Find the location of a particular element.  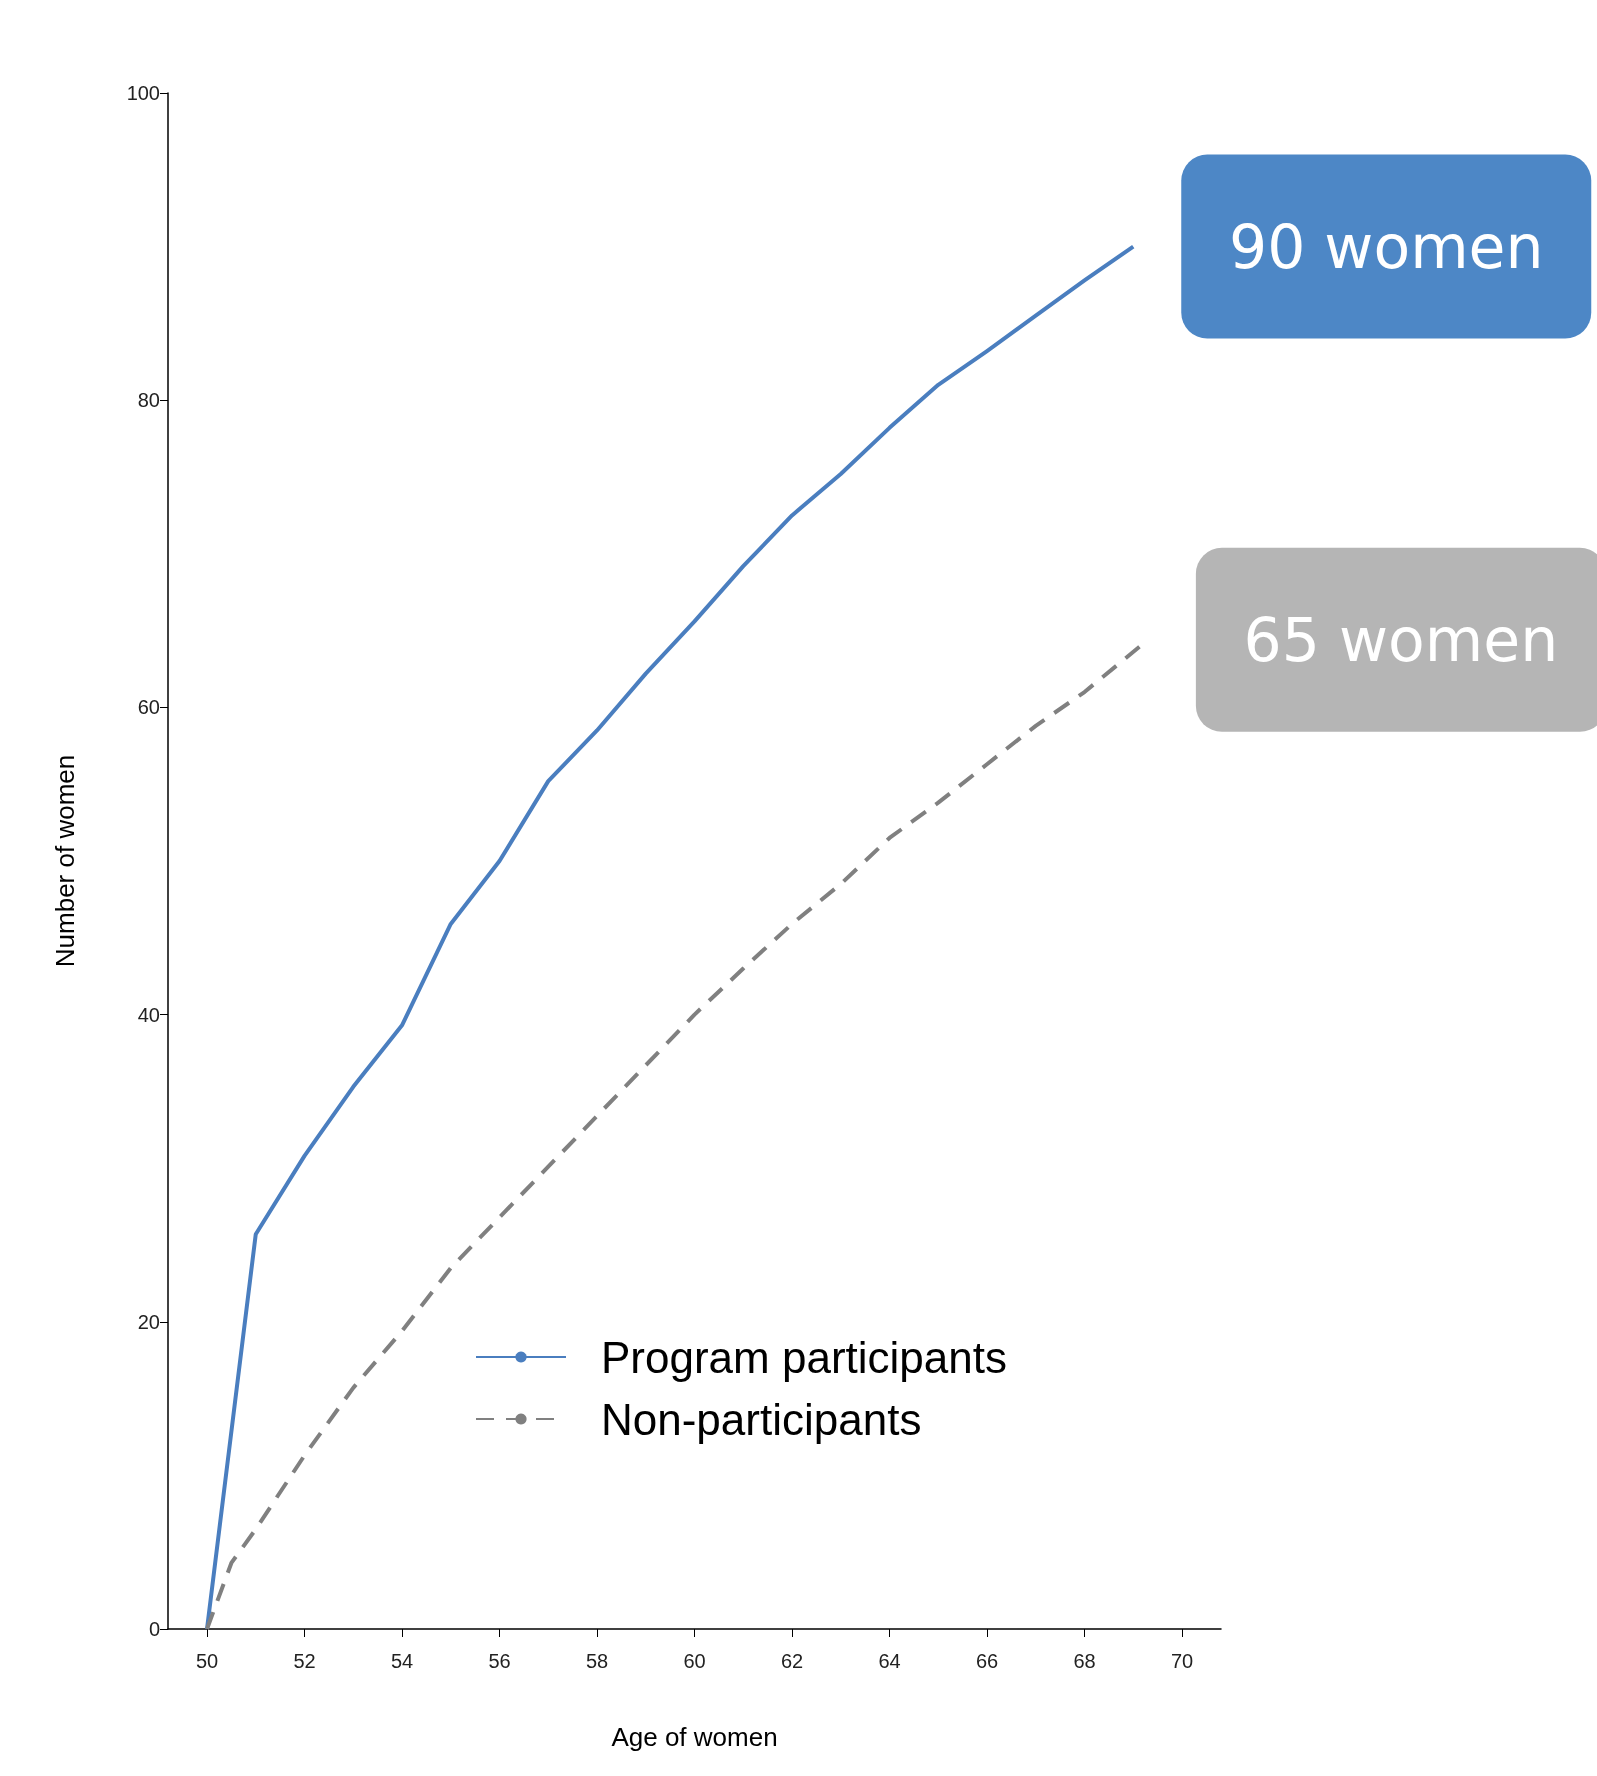

x-axis-title: Age of women is located at coordinates (694, 1737).